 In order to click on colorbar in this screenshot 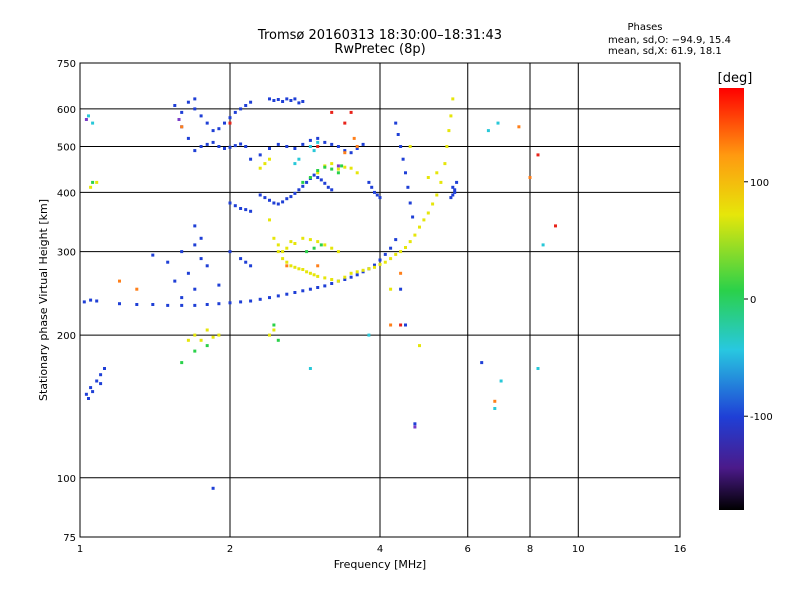, I will do `click(731, 299)`.